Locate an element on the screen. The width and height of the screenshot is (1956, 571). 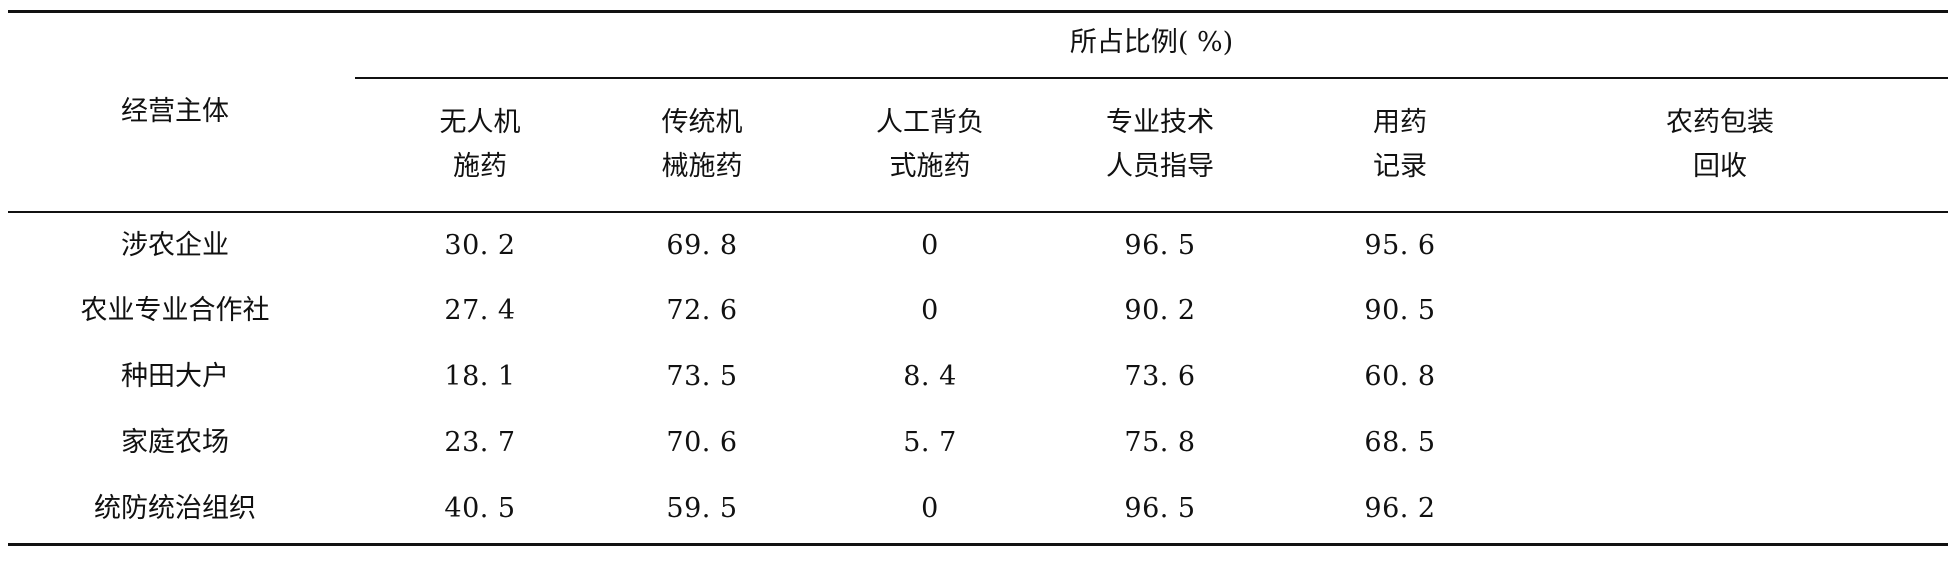
row-label: 涉农企业 is located at coordinates (175, 245).